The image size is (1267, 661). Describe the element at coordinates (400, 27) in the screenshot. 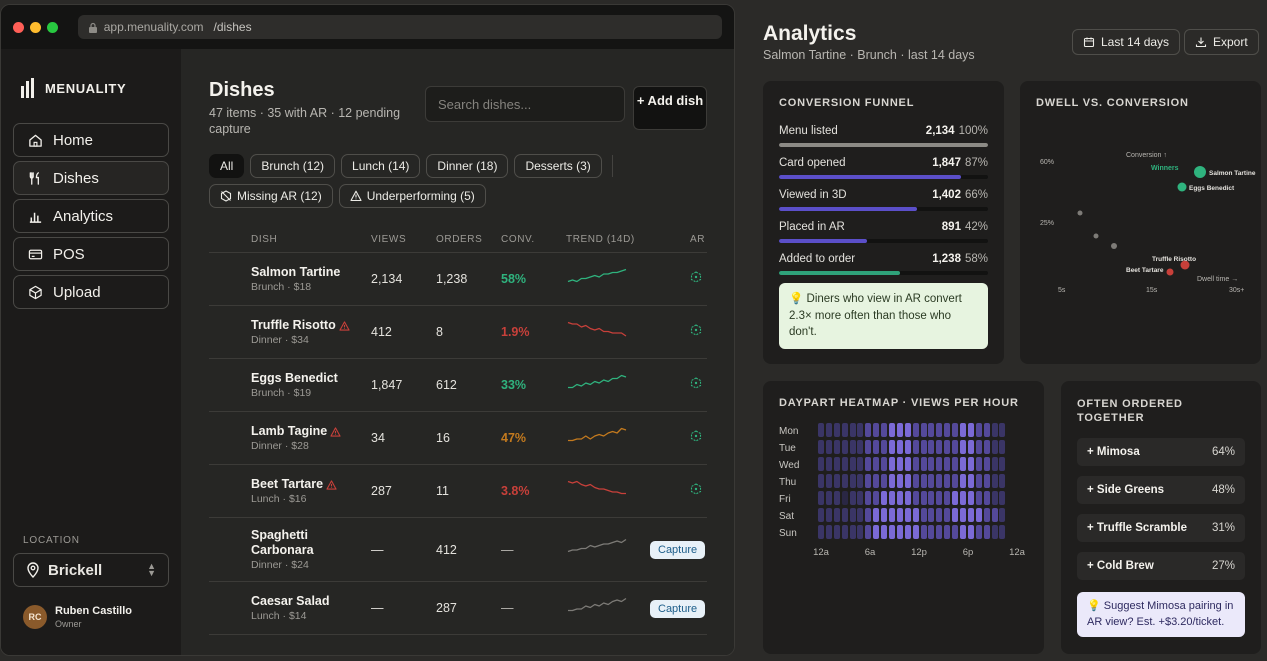

I see `address-bar: app.menuality.com /dishes` at that location.